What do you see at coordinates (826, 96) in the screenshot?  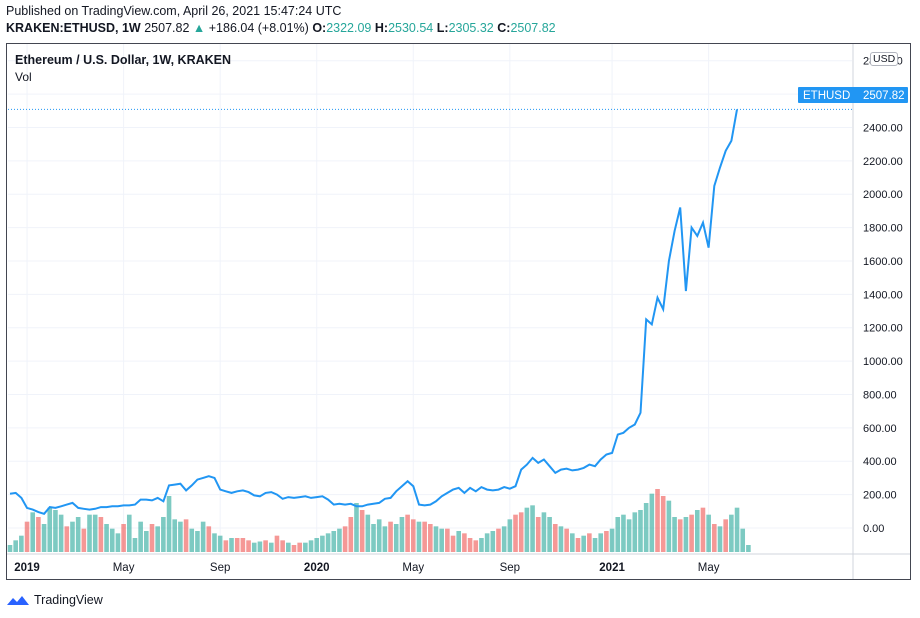 I see `price-tag-symbol: ETHUSD` at bounding box center [826, 96].